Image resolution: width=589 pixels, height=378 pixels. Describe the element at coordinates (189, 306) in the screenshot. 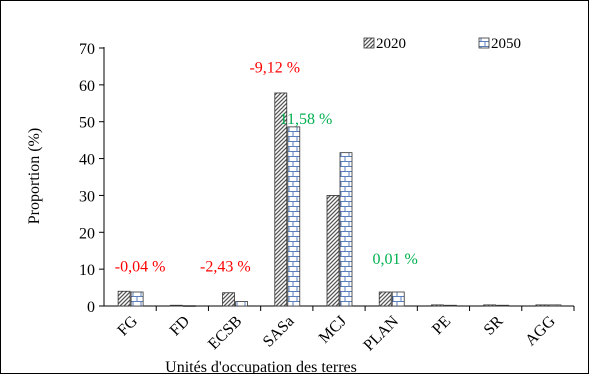

I see `bar-2050-fd` at that location.